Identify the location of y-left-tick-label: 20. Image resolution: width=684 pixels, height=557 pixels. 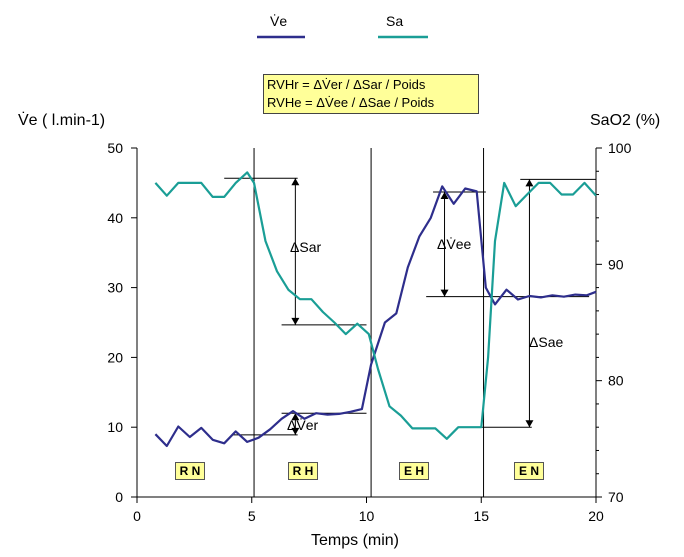
(115, 357).